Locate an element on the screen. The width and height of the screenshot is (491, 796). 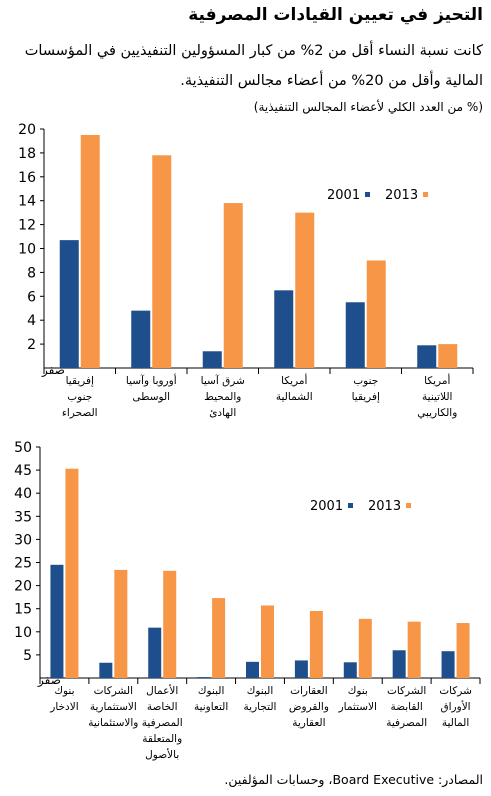
category-label-line: المالية is located at coordinates (455, 723).